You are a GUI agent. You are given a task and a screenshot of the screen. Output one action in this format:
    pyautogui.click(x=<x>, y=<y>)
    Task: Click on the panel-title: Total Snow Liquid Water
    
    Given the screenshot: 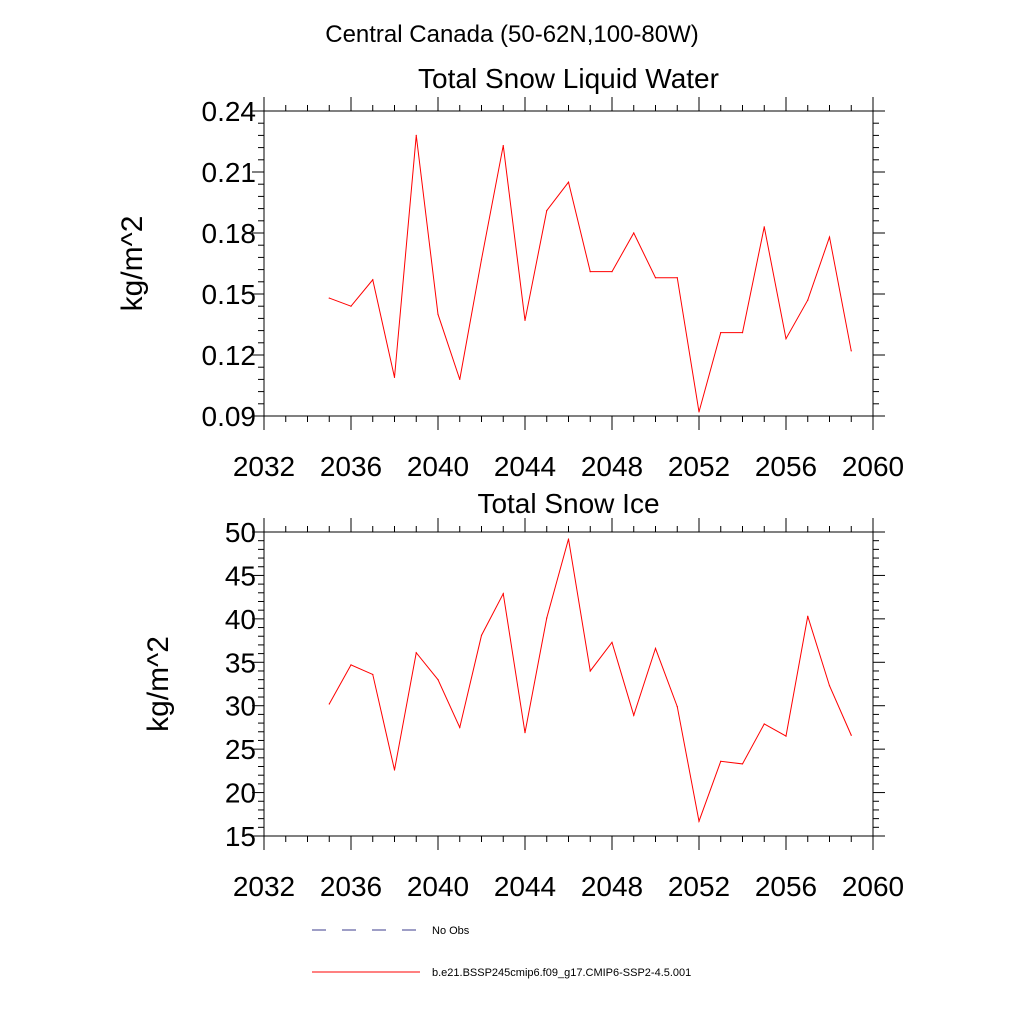 What is the action you would take?
    pyautogui.click(x=568, y=78)
    